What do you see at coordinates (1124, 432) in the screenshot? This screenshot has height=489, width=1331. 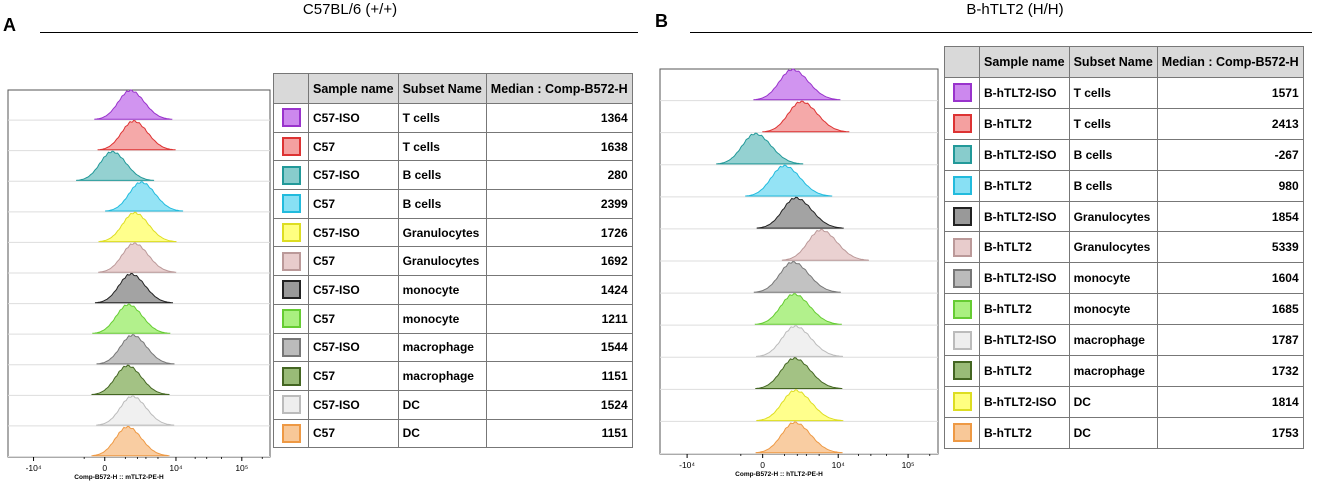 I see `table-row: B-hTLT2 DC 1753` at bounding box center [1124, 432].